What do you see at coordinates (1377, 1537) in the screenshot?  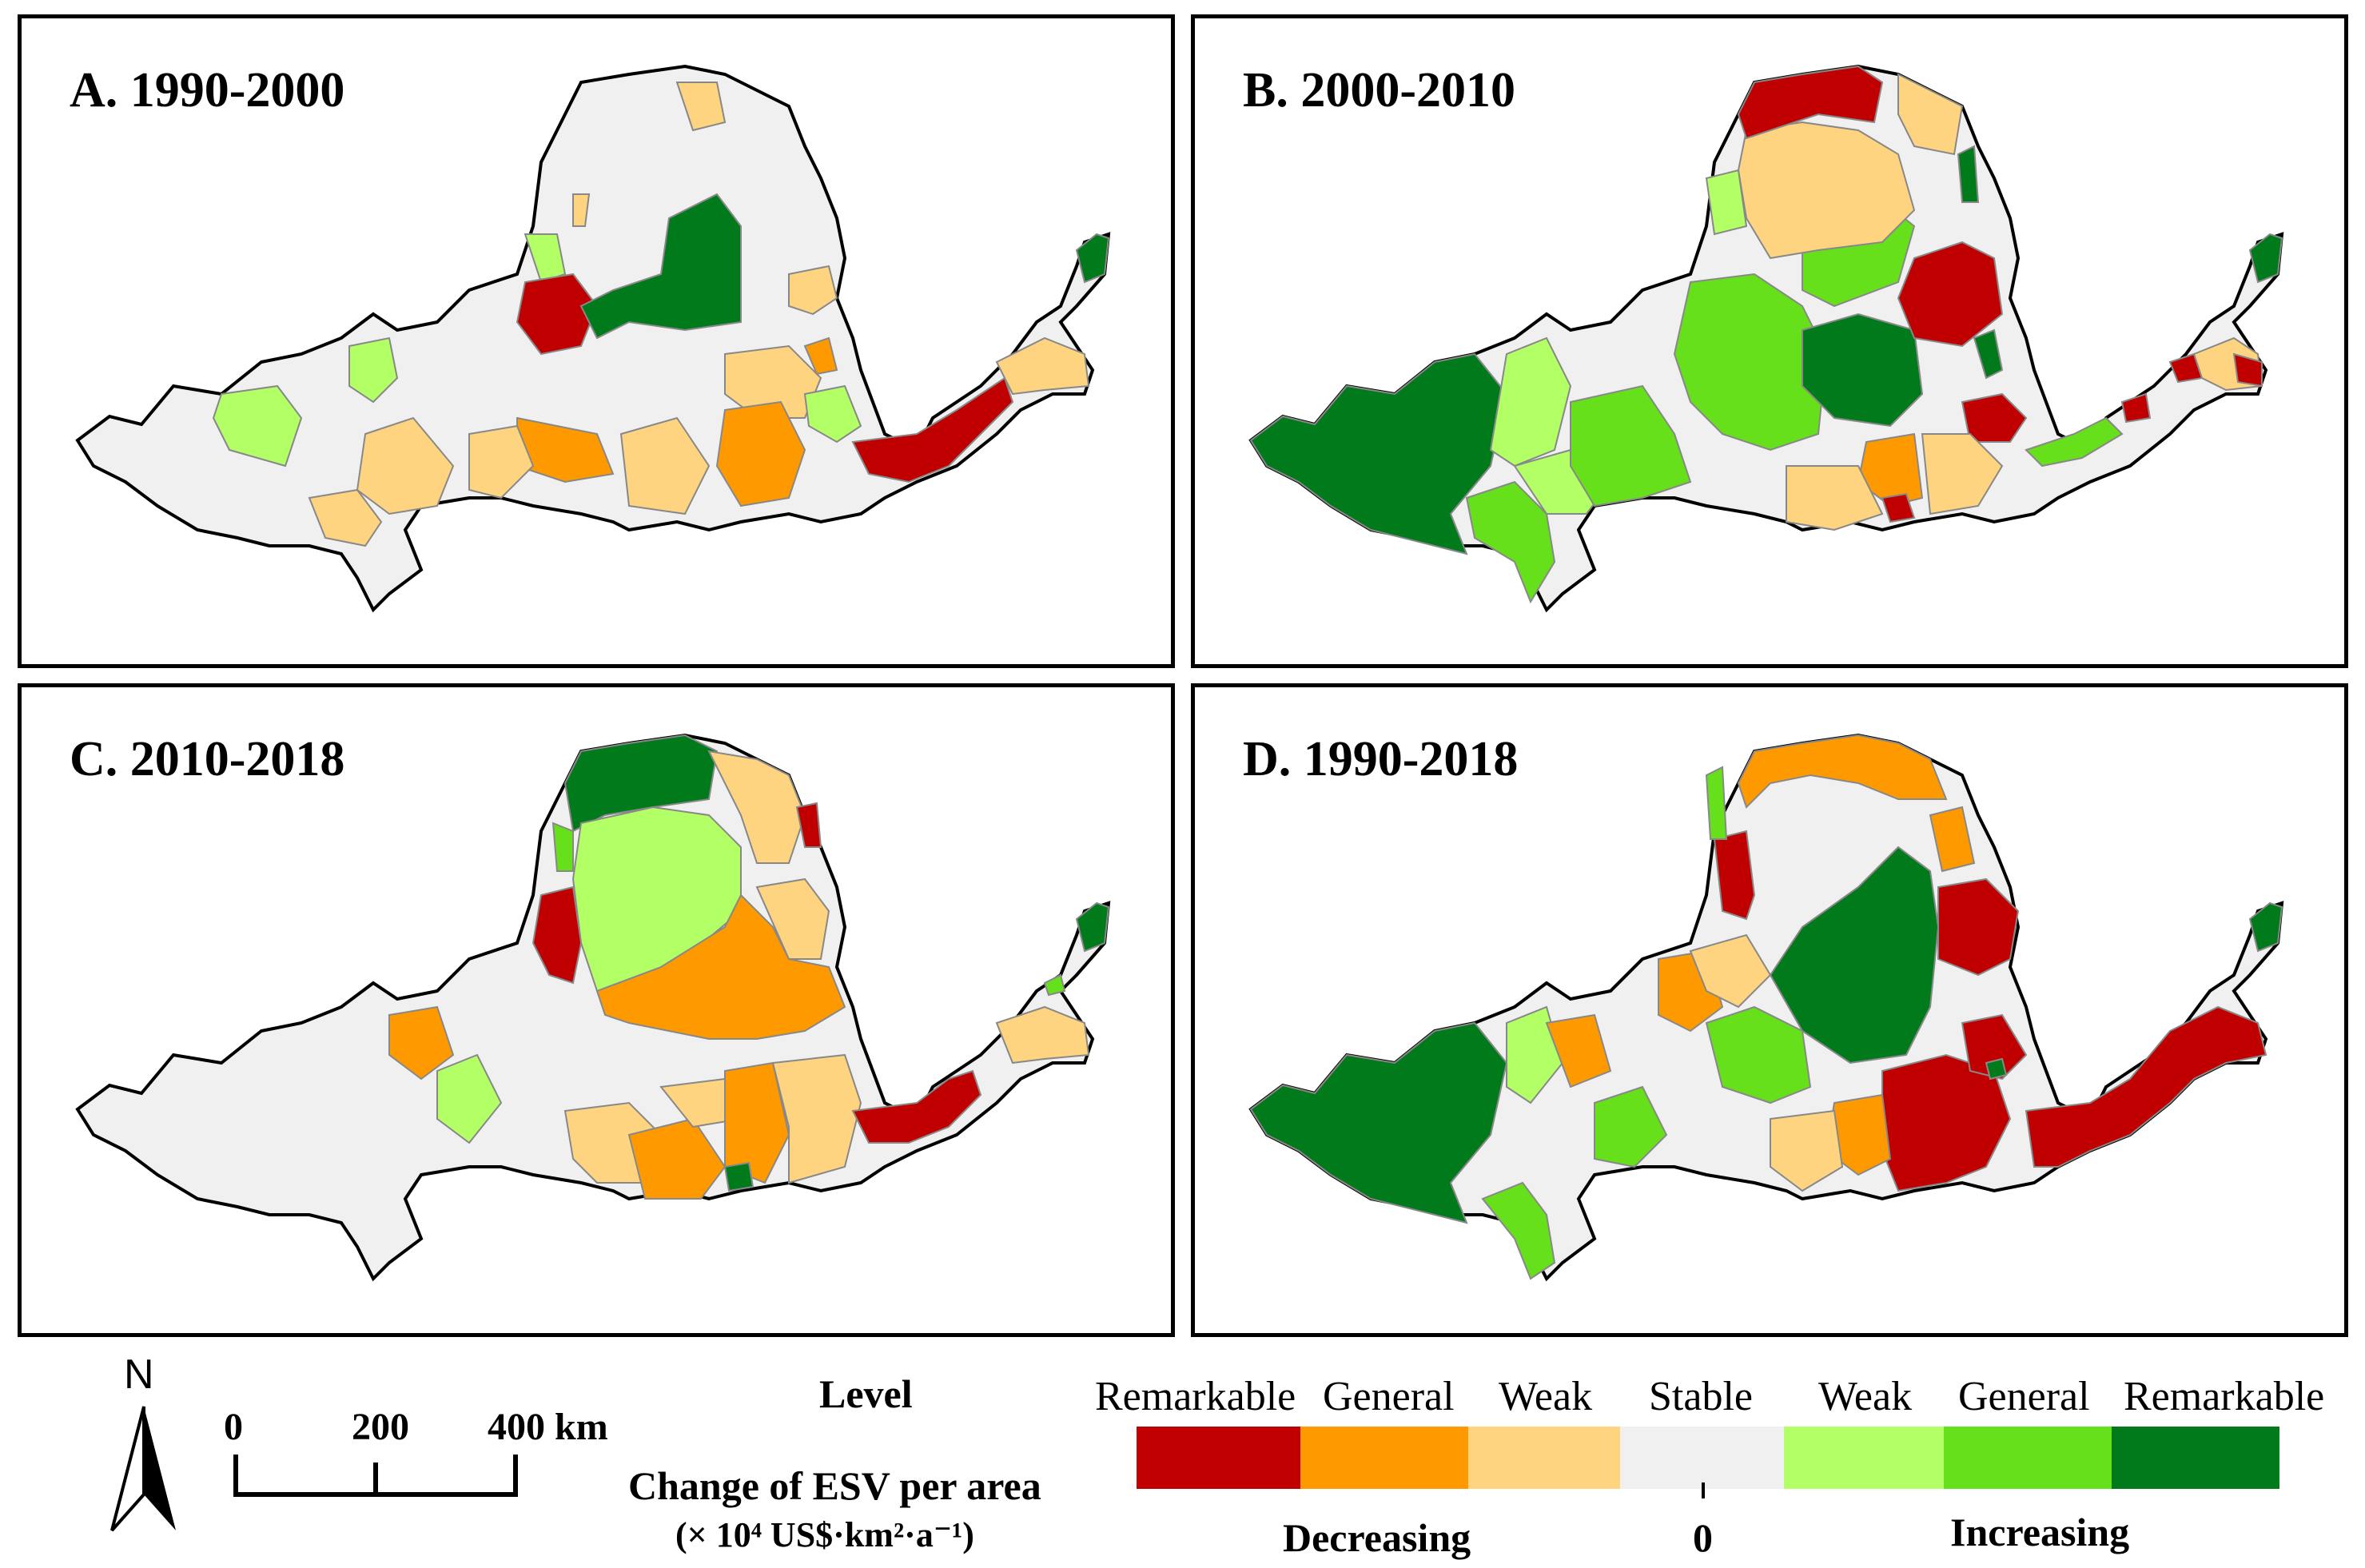 I see `decreasing-label: Decreasing` at bounding box center [1377, 1537].